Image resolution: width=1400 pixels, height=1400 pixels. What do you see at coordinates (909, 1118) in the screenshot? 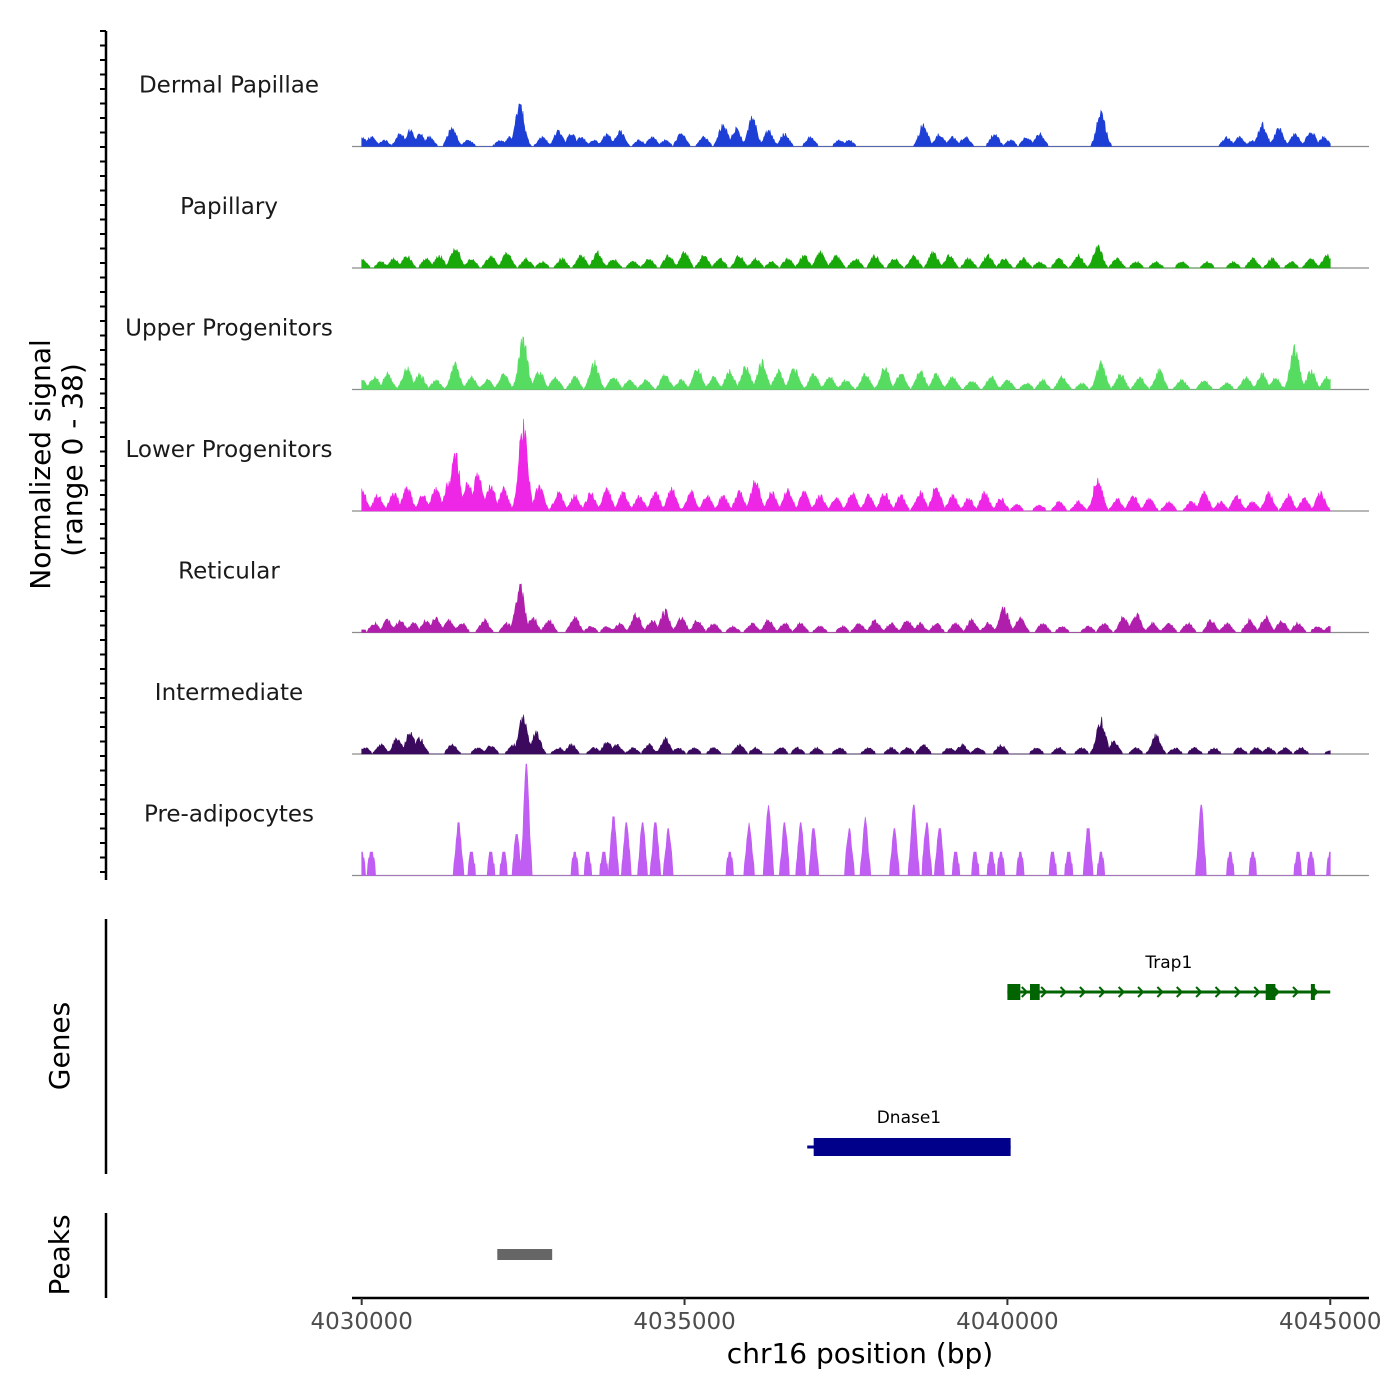
I see `gene-label: Dnase1` at bounding box center [909, 1118].